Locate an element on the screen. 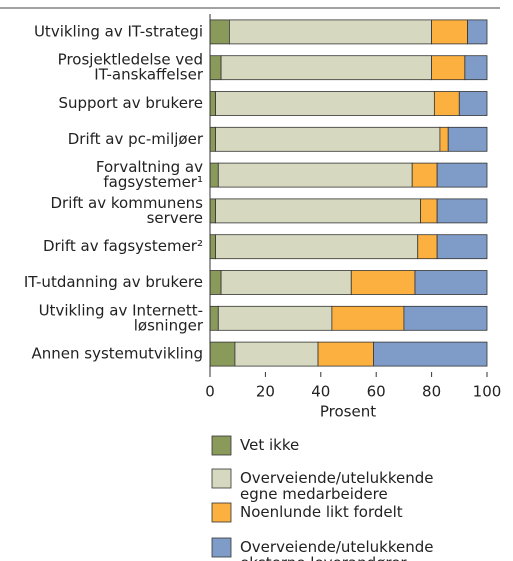 The height and width of the screenshot is (561, 513). x-tick-label: 100 is located at coordinates (487, 392).